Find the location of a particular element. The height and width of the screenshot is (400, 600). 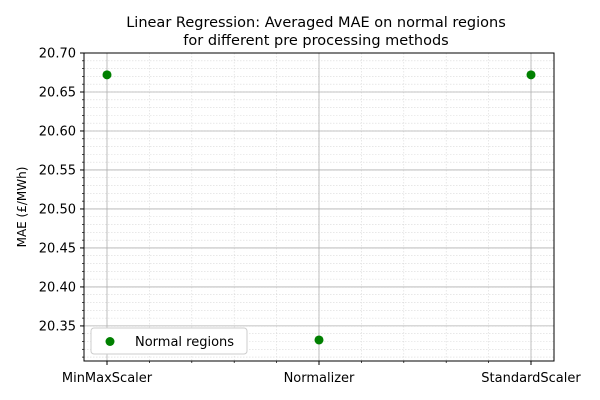

y-tick-label: 20.60 is located at coordinates (57, 131).